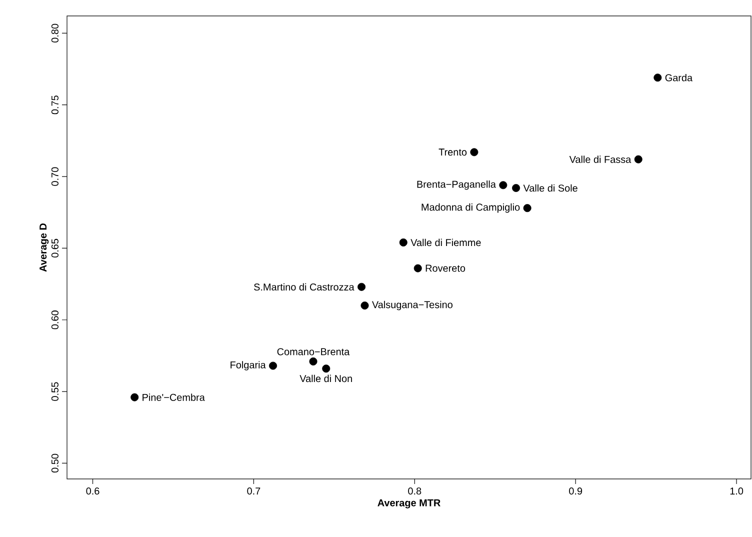 This screenshot has width=752, height=537. What do you see at coordinates (415, 491) in the screenshot?
I see `x-tick-label: 0.8` at bounding box center [415, 491].